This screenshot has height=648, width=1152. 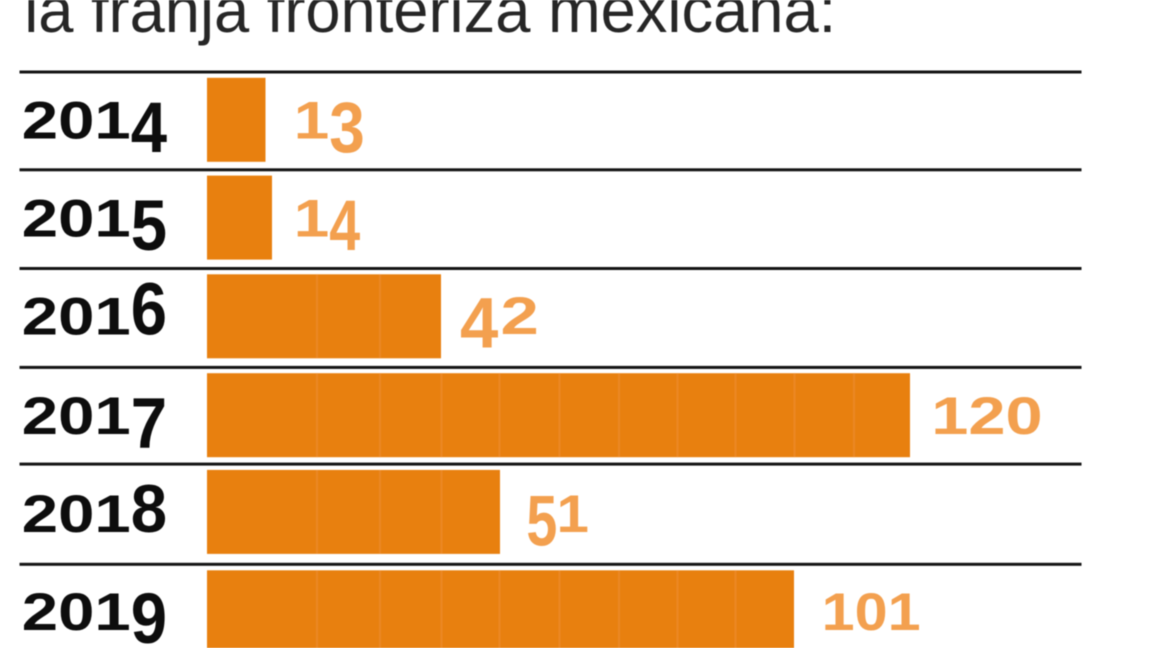 I want to click on svg-text: 2, so click(x=520, y=316).